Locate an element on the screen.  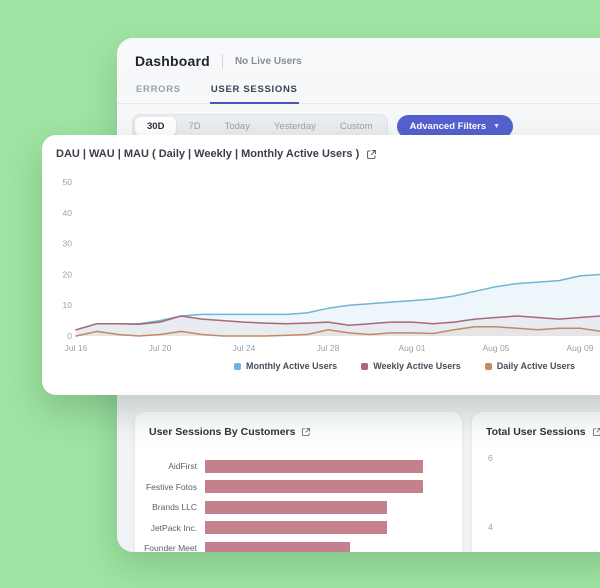
svg-text: 20 is located at coordinates (68, 274).